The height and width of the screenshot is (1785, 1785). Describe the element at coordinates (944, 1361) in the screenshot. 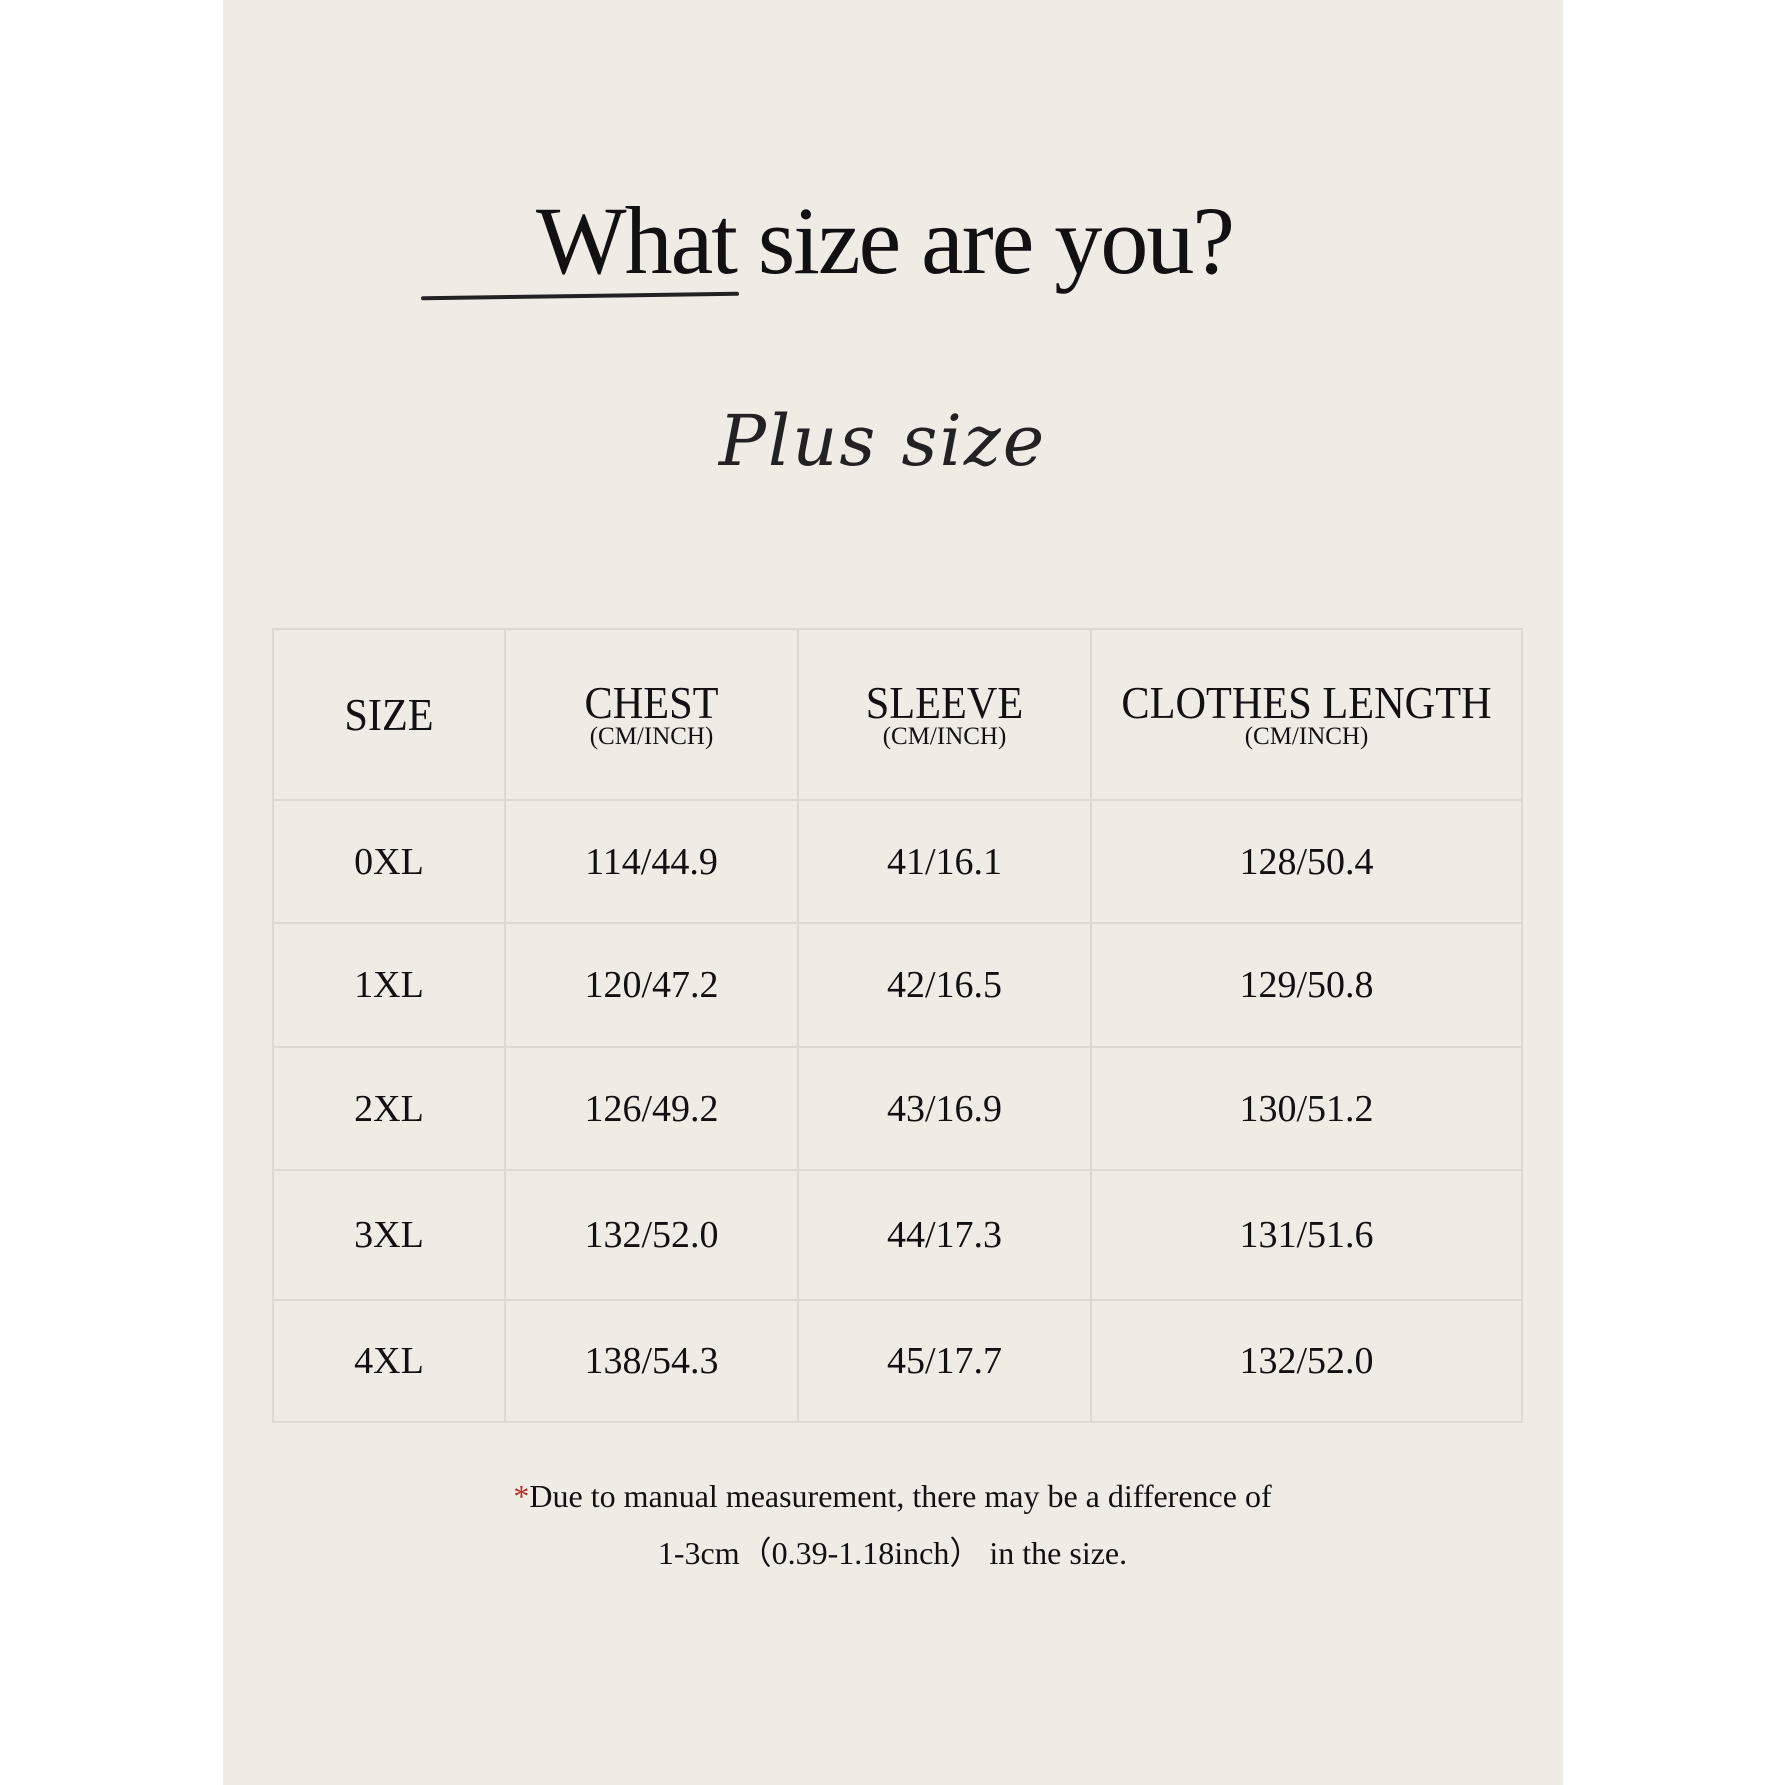

I see `cell-sleeve: 45/17.7` at that location.